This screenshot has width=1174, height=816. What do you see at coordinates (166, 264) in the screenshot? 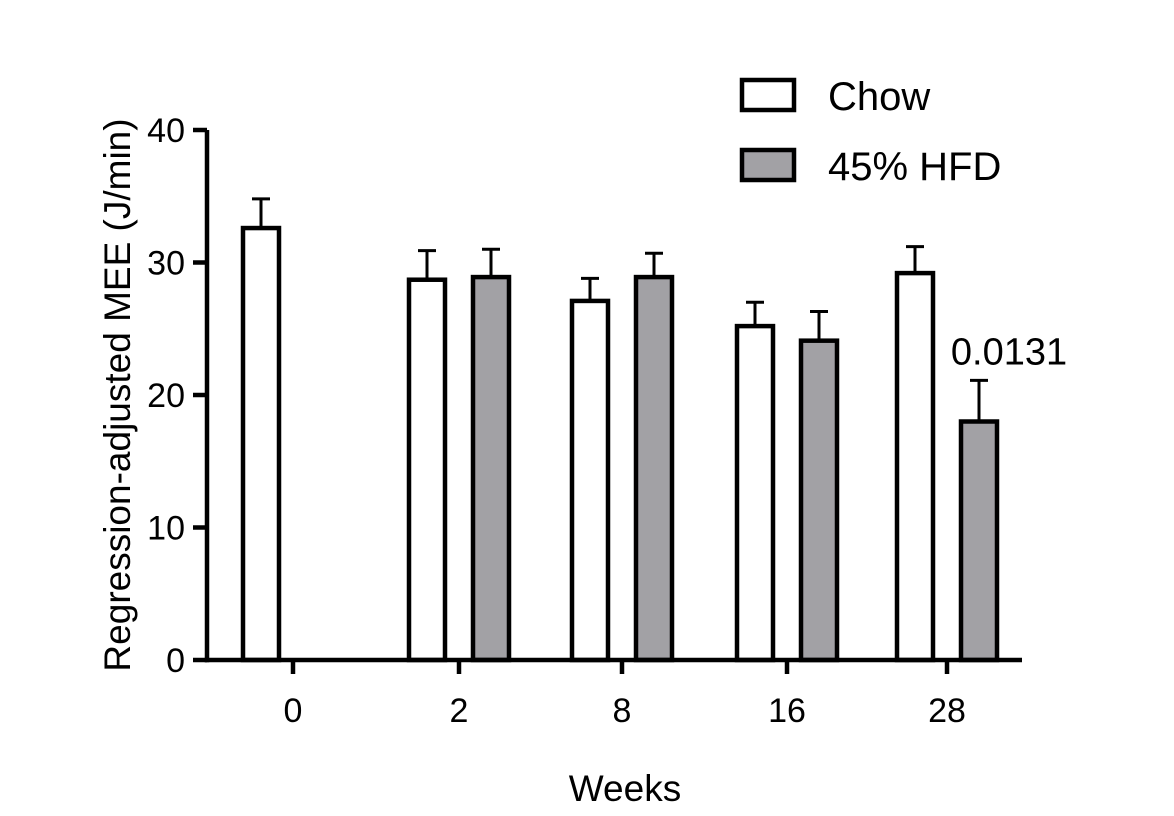
I see `y-tick-label: 30` at bounding box center [166, 264].